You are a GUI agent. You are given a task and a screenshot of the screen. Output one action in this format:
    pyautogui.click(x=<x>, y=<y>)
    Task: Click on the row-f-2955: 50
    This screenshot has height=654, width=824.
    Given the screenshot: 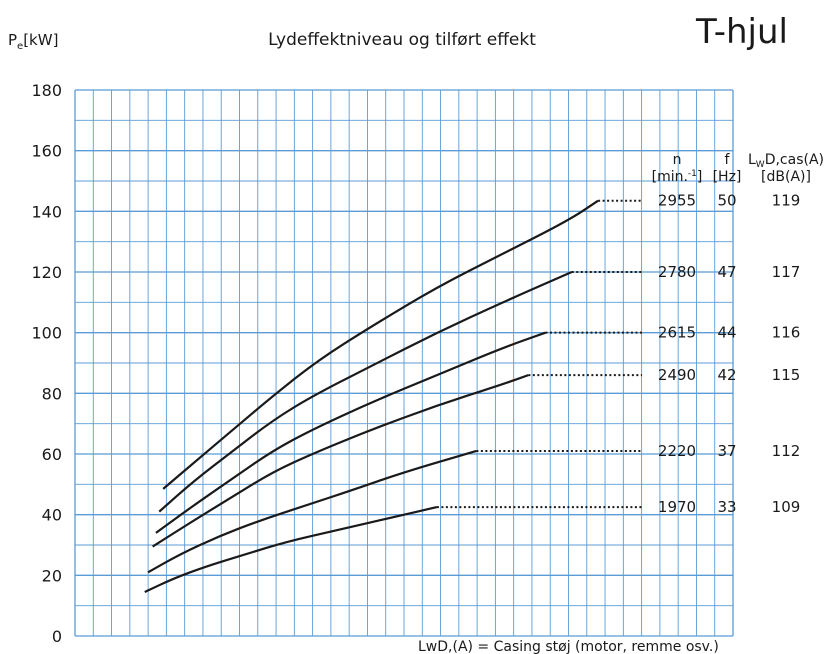 What is the action you would take?
    pyautogui.click(x=726, y=201)
    